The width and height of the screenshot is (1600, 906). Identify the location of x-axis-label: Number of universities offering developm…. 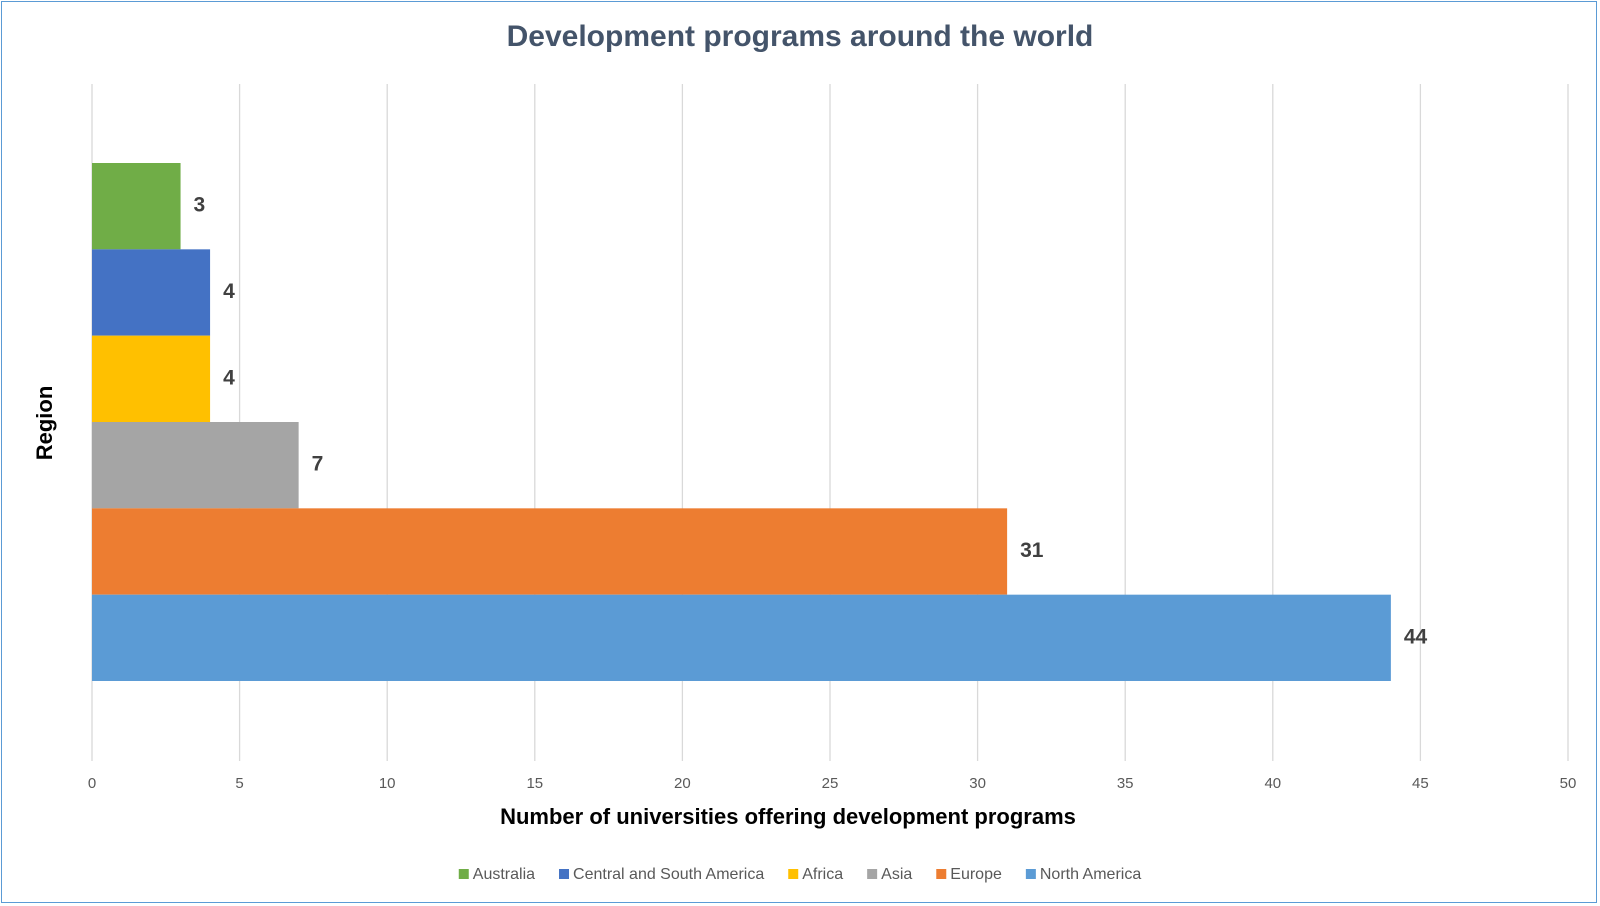
(788, 816).